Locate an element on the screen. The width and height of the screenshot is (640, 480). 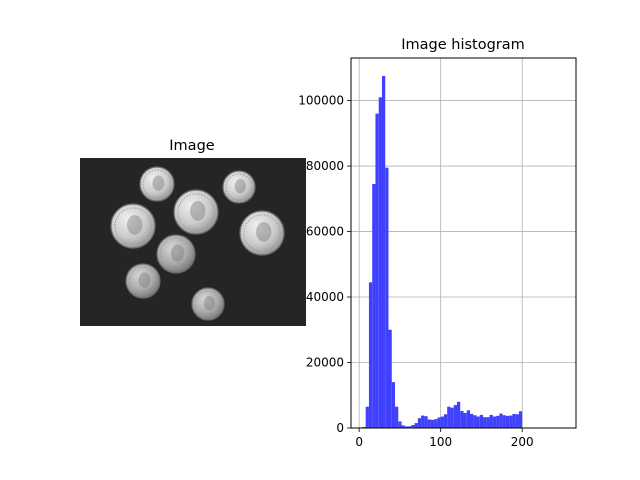
x-tick-label: 100 is located at coordinates (440, 442).